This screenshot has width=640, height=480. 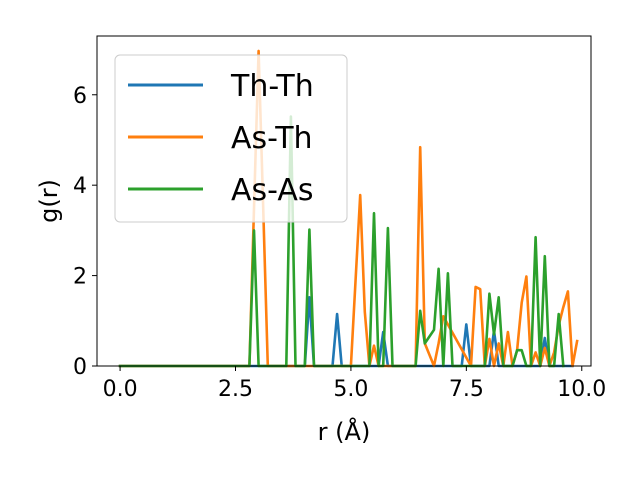 I want to click on y-tick-label: 2, so click(x=80, y=277).